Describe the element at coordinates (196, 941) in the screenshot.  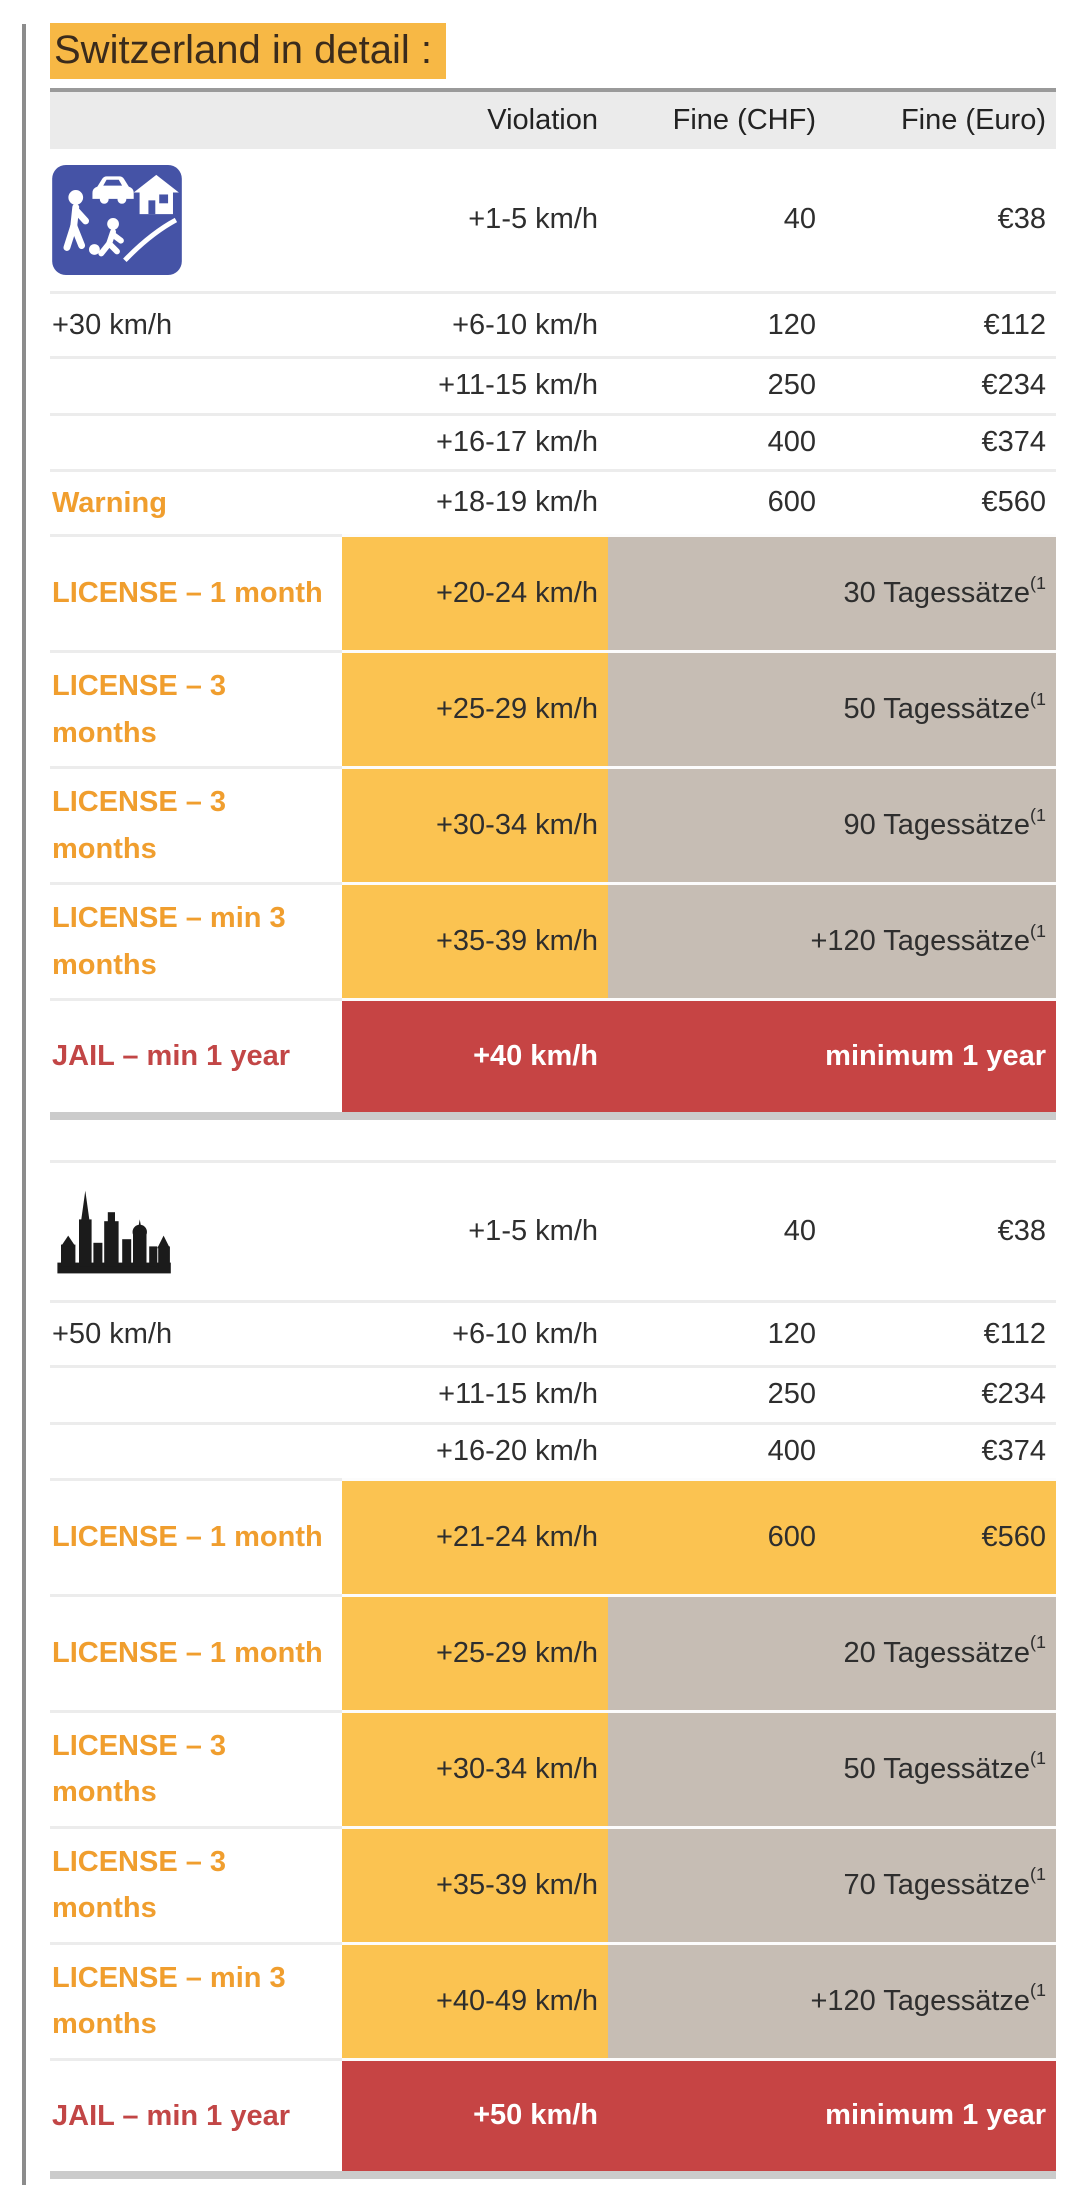
I see `row-label: LICENSE – min 3 months` at that location.